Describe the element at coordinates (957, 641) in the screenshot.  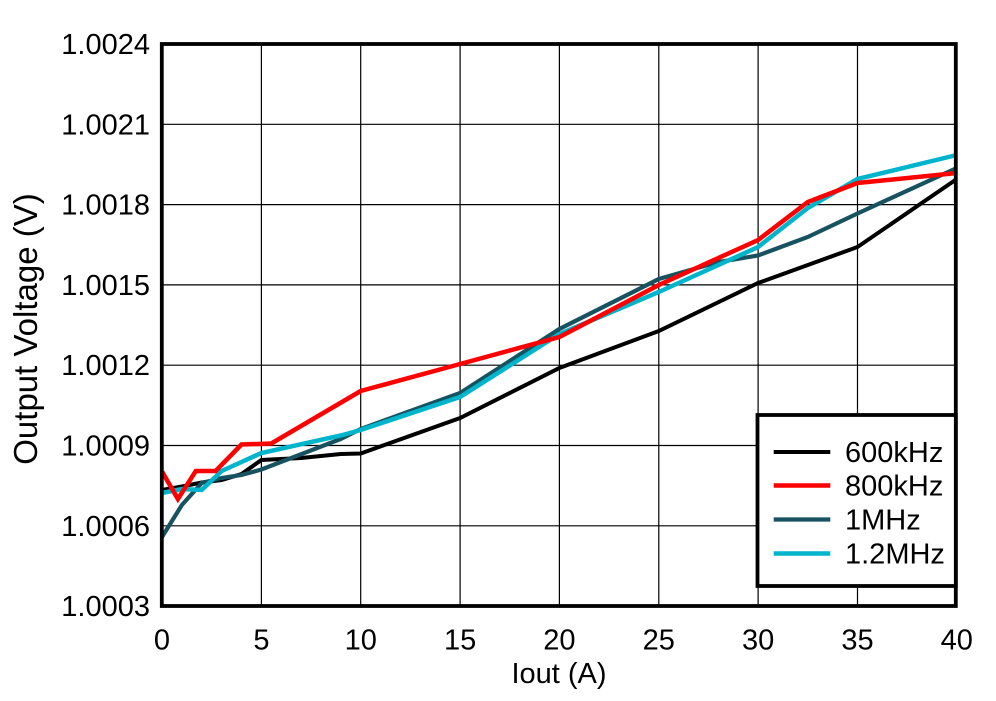
I see `svg-text: 40` at that location.